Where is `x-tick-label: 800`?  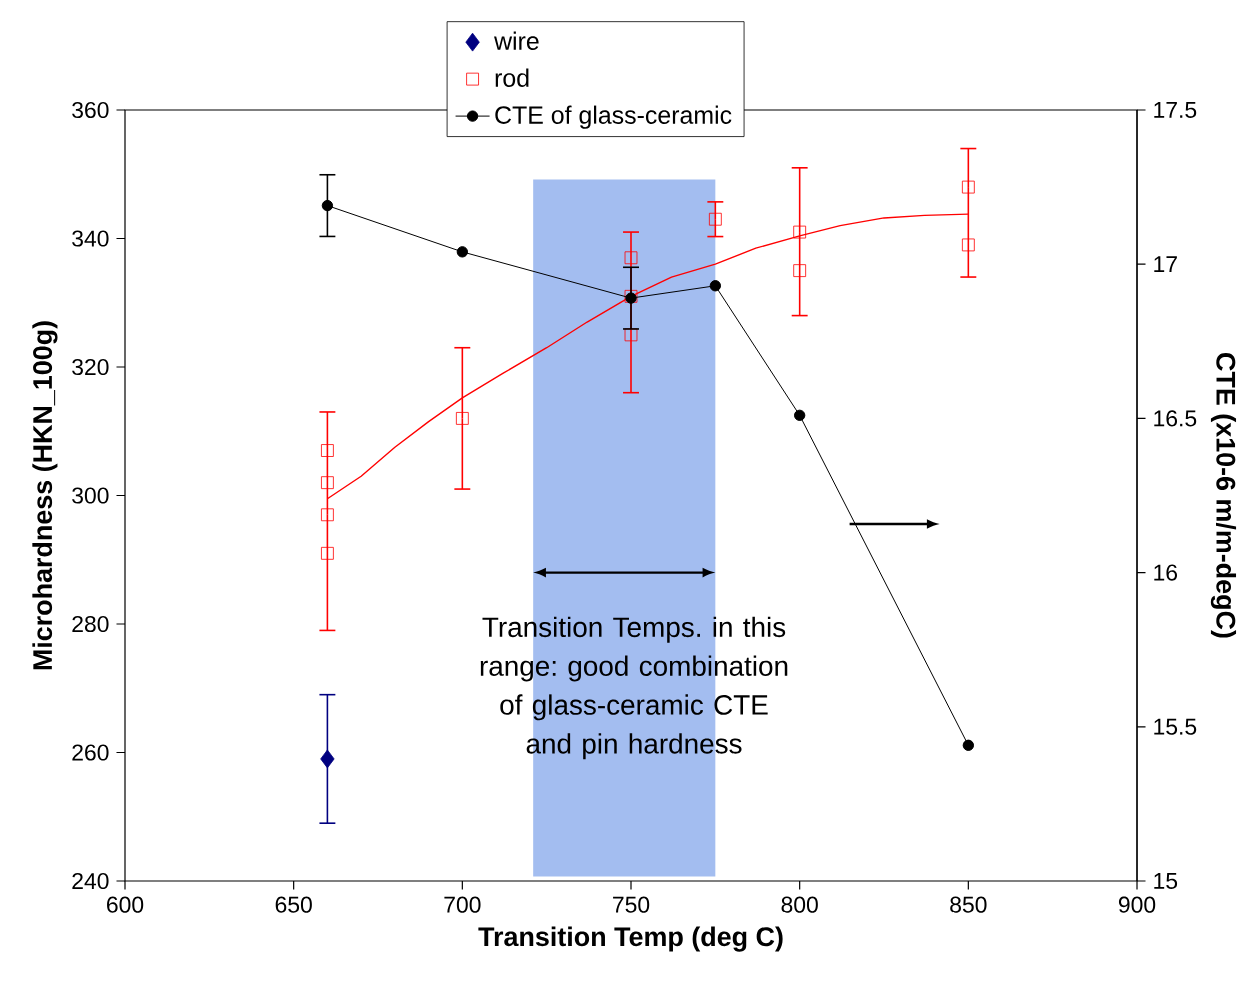
x-tick-label: 800 is located at coordinates (799, 904).